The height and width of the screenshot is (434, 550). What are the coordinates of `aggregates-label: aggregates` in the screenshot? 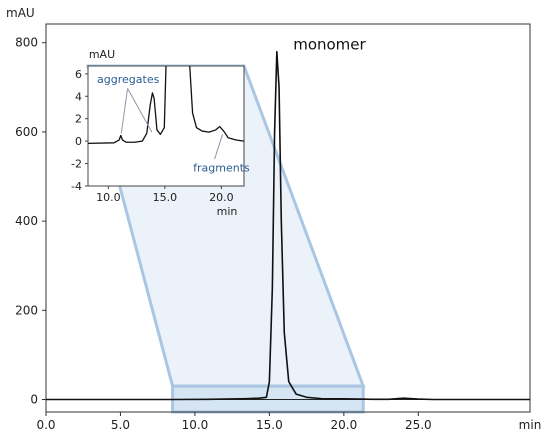 It's located at (128, 79).